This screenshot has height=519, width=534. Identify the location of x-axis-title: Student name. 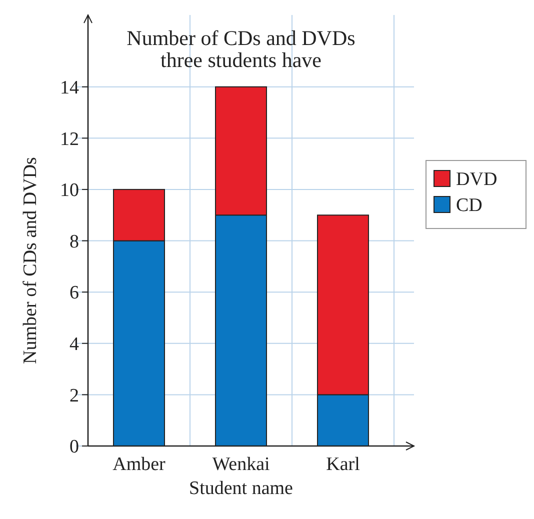
(241, 488).